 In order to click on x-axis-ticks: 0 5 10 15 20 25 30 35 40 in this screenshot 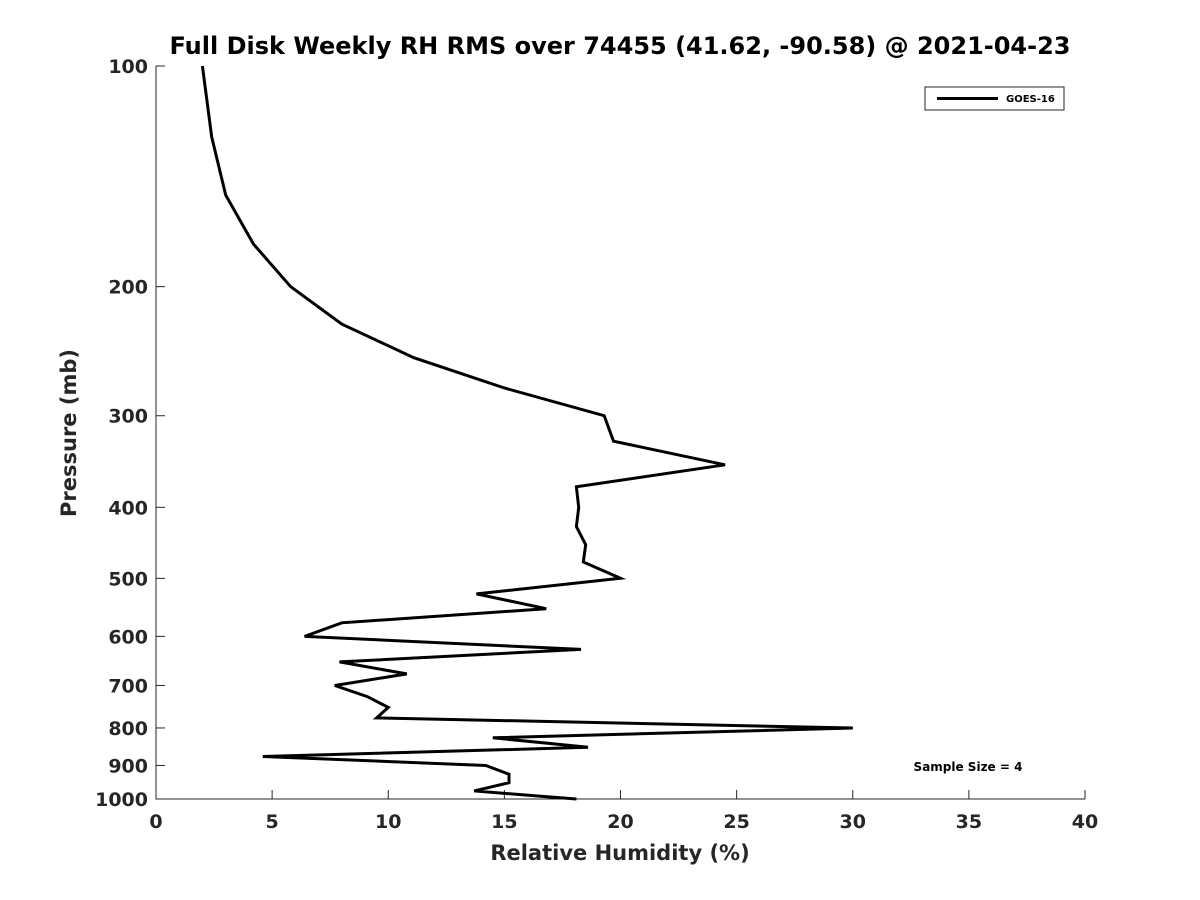, I will do `click(623, 811)`.